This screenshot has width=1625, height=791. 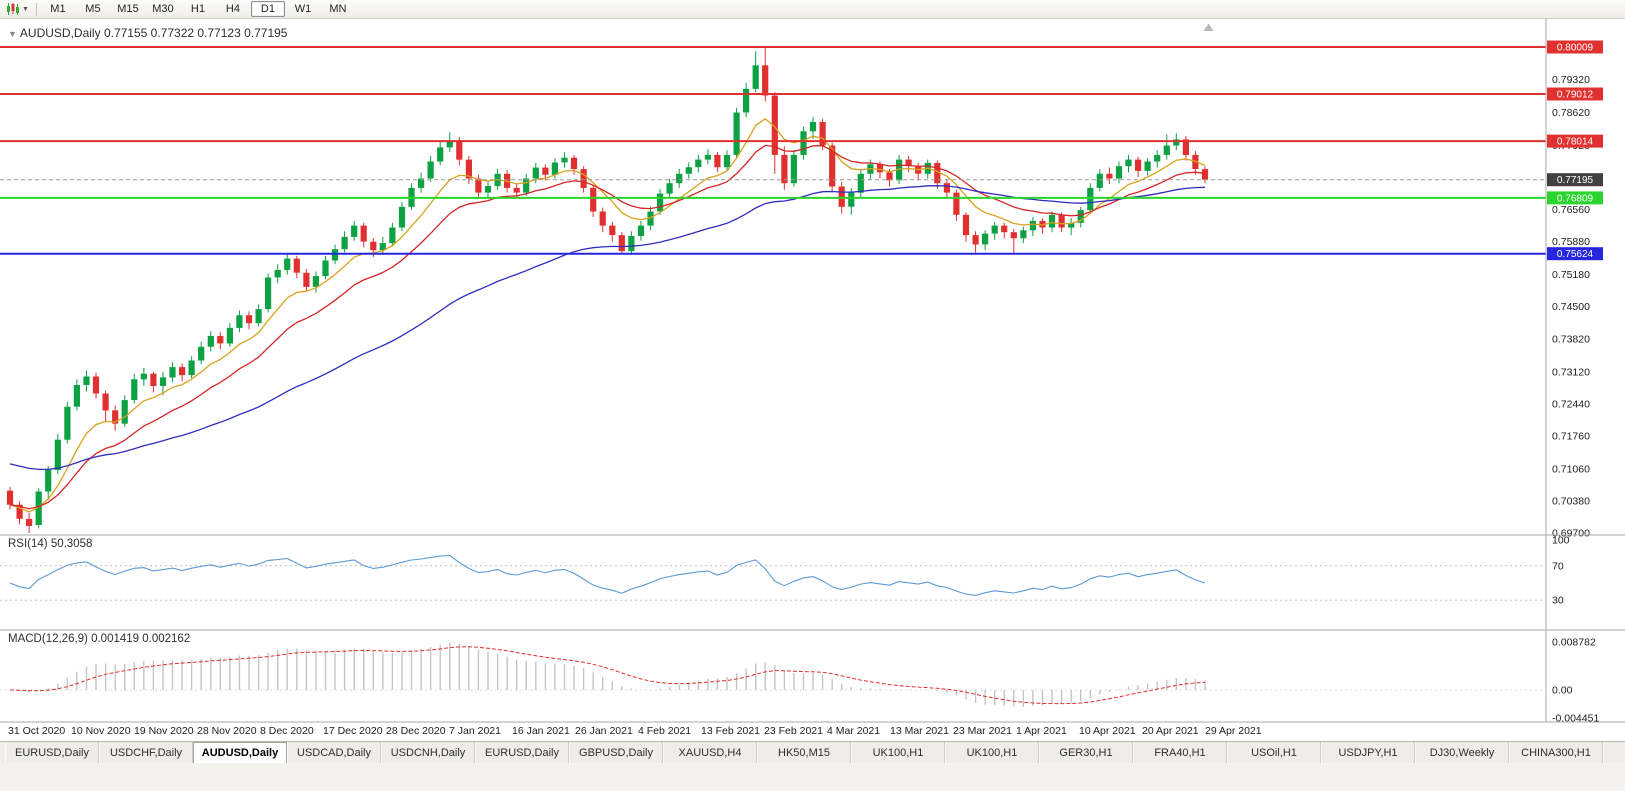 I want to click on tab-hk50-m15: HK50,M15, so click(x=804, y=752).